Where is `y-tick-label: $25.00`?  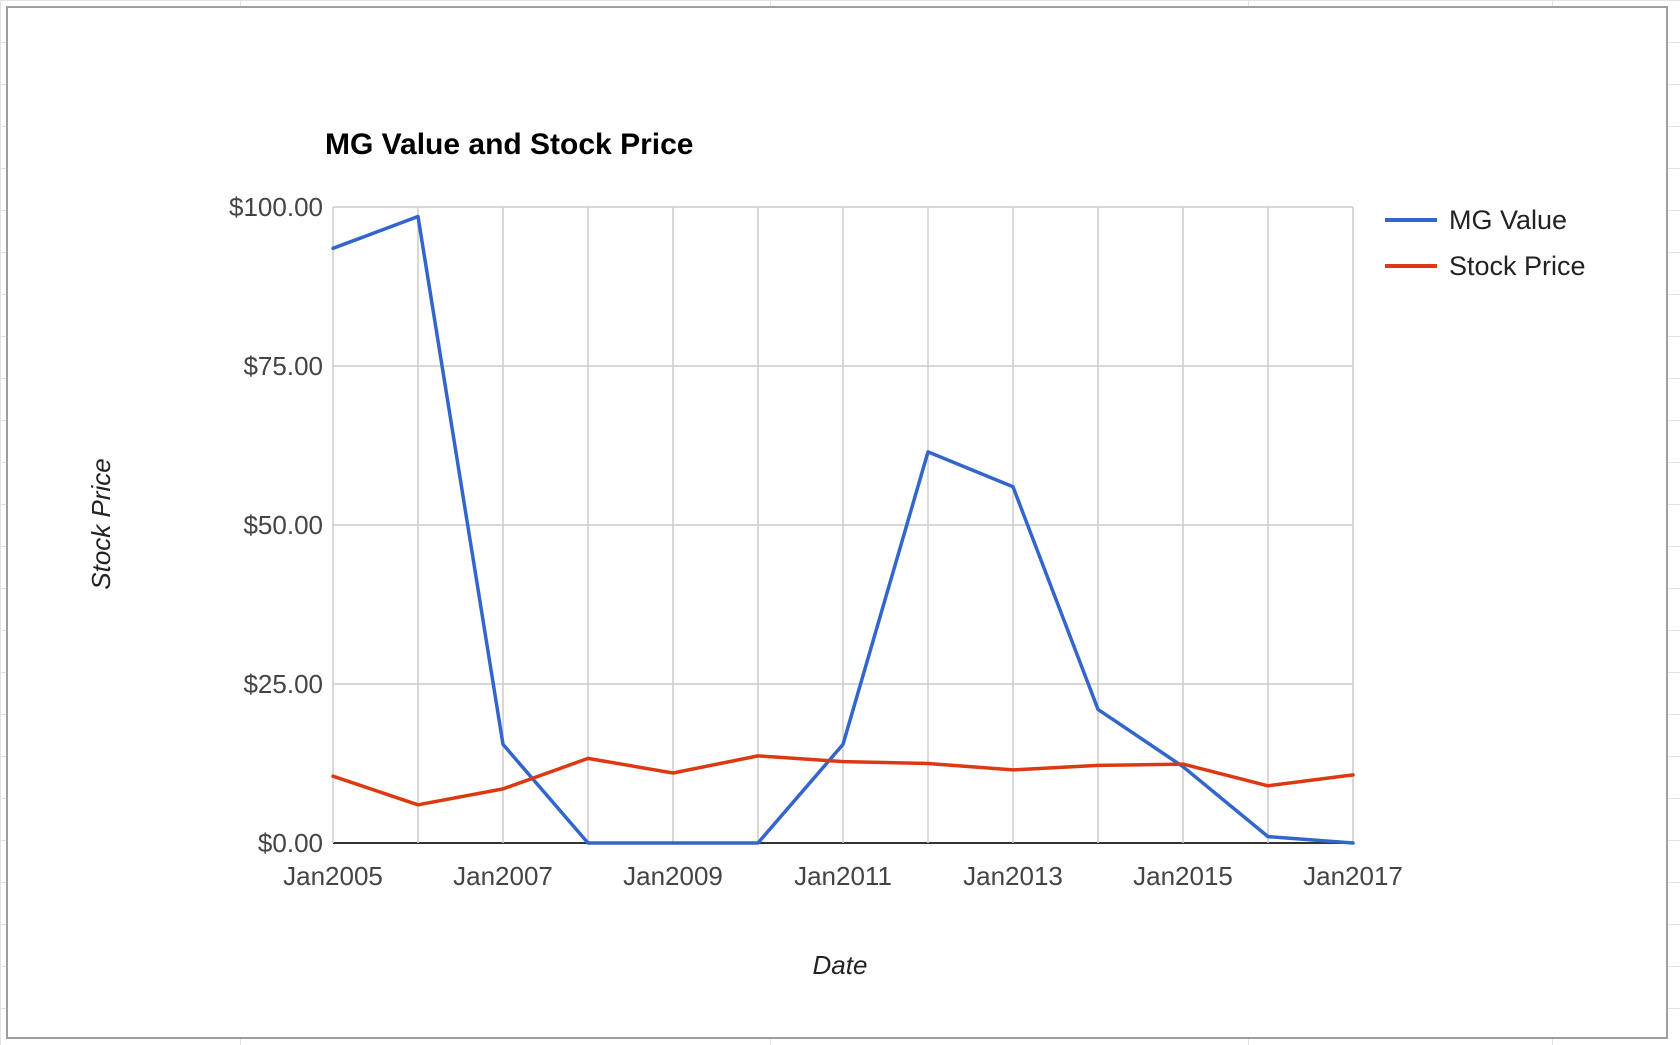
y-tick-label: $25.00 is located at coordinates (283, 684).